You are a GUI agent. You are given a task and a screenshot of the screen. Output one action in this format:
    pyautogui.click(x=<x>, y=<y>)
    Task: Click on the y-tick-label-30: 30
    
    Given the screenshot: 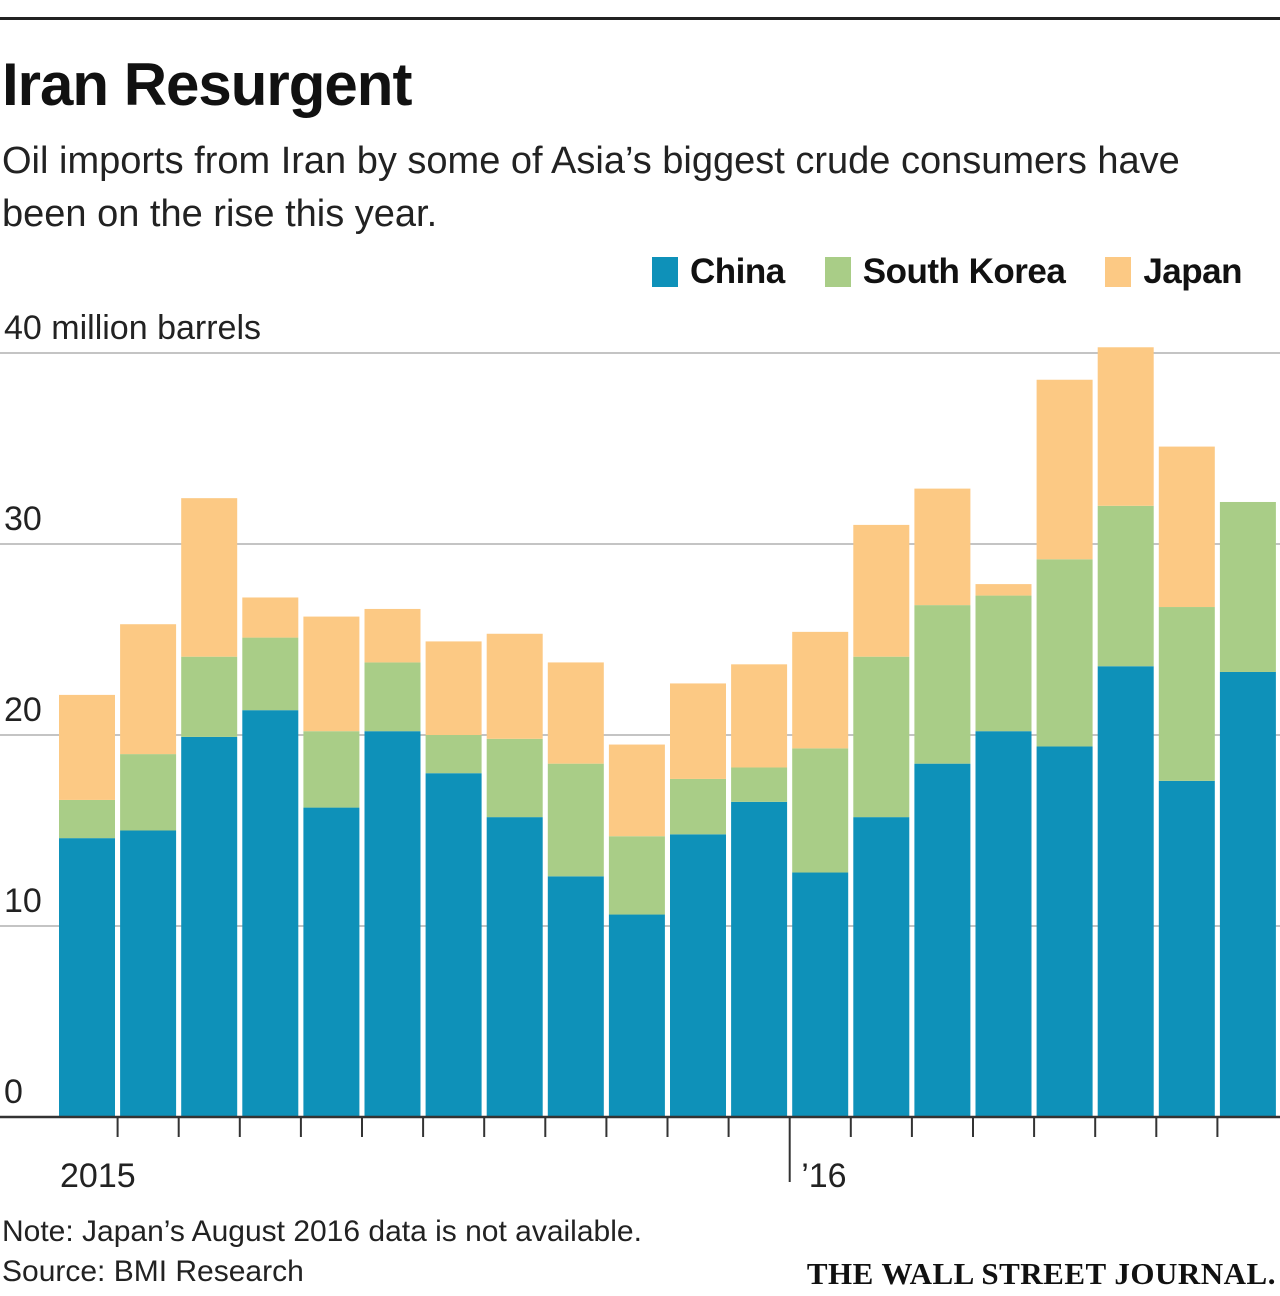 What is the action you would take?
    pyautogui.click(x=23, y=519)
    